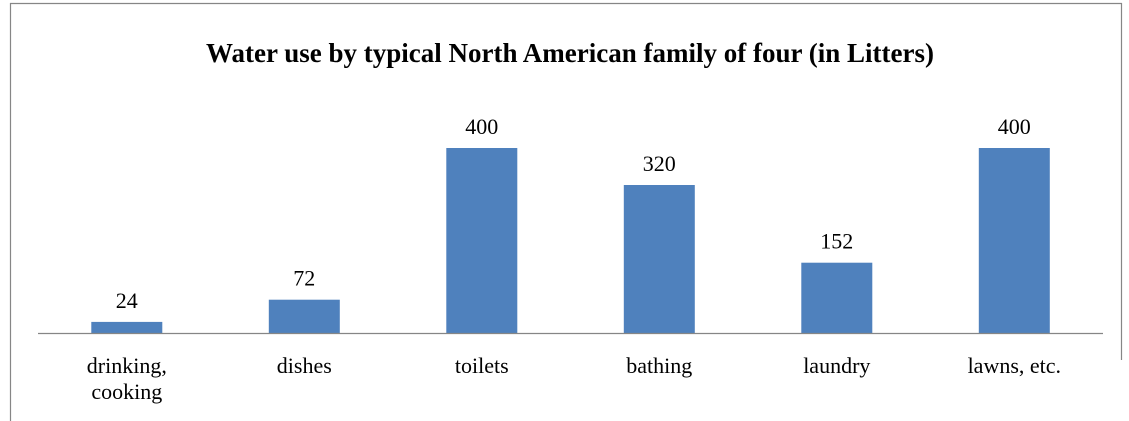  What do you see at coordinates (836, 241) in the screenshot?
I see `data-label-4: 152` at bounding box center [836, 241].